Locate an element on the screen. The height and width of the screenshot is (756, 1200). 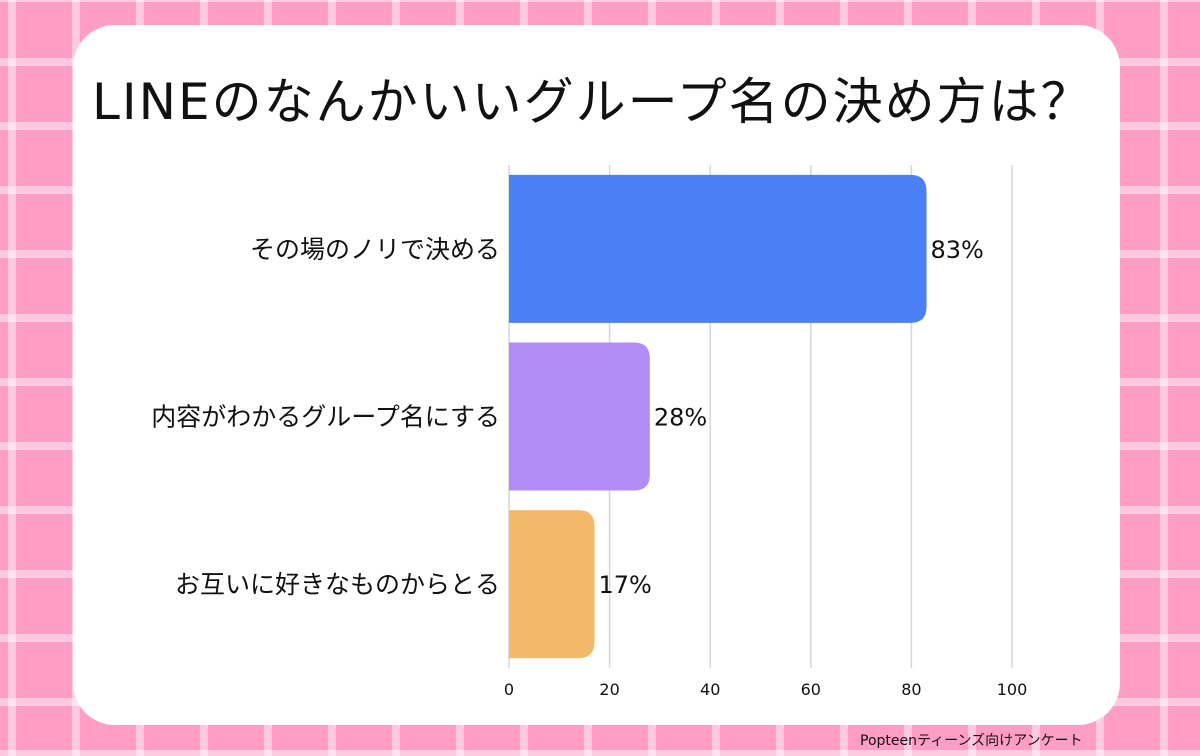
data-label: 28% is located at coordinates (680, 418).